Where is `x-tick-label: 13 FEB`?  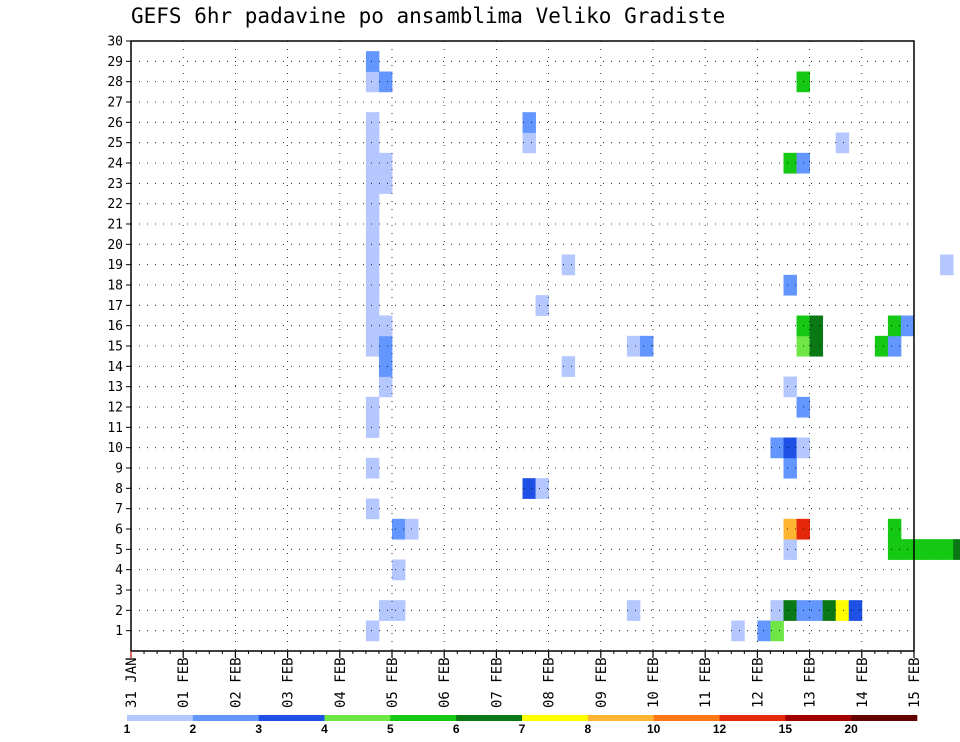 x-tick-label: 13 FEB is located at coordinates (811, 682).